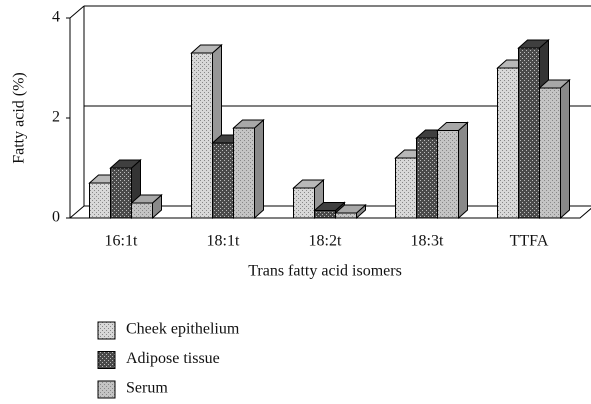  What do you see at coordinates (223, 241) in the screenshot?
I see `x-tick-label: 18:1t` at bounding box center [223, 241].